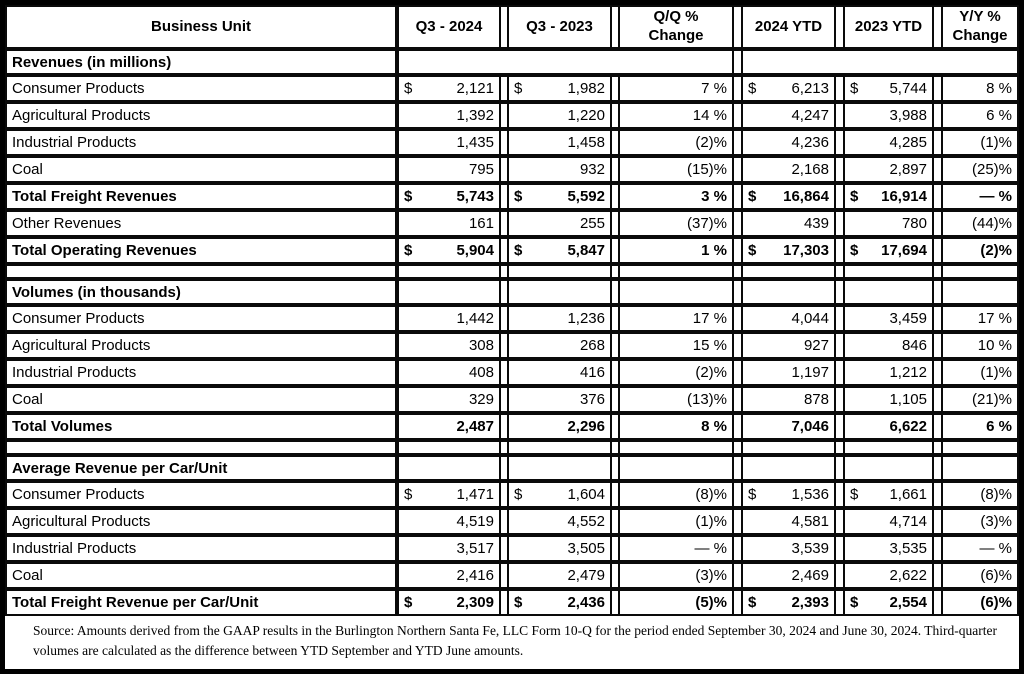 The height and width of the screenshot is (674, 1024). I want to click on value-cell: (3)%, so click(676, 575).